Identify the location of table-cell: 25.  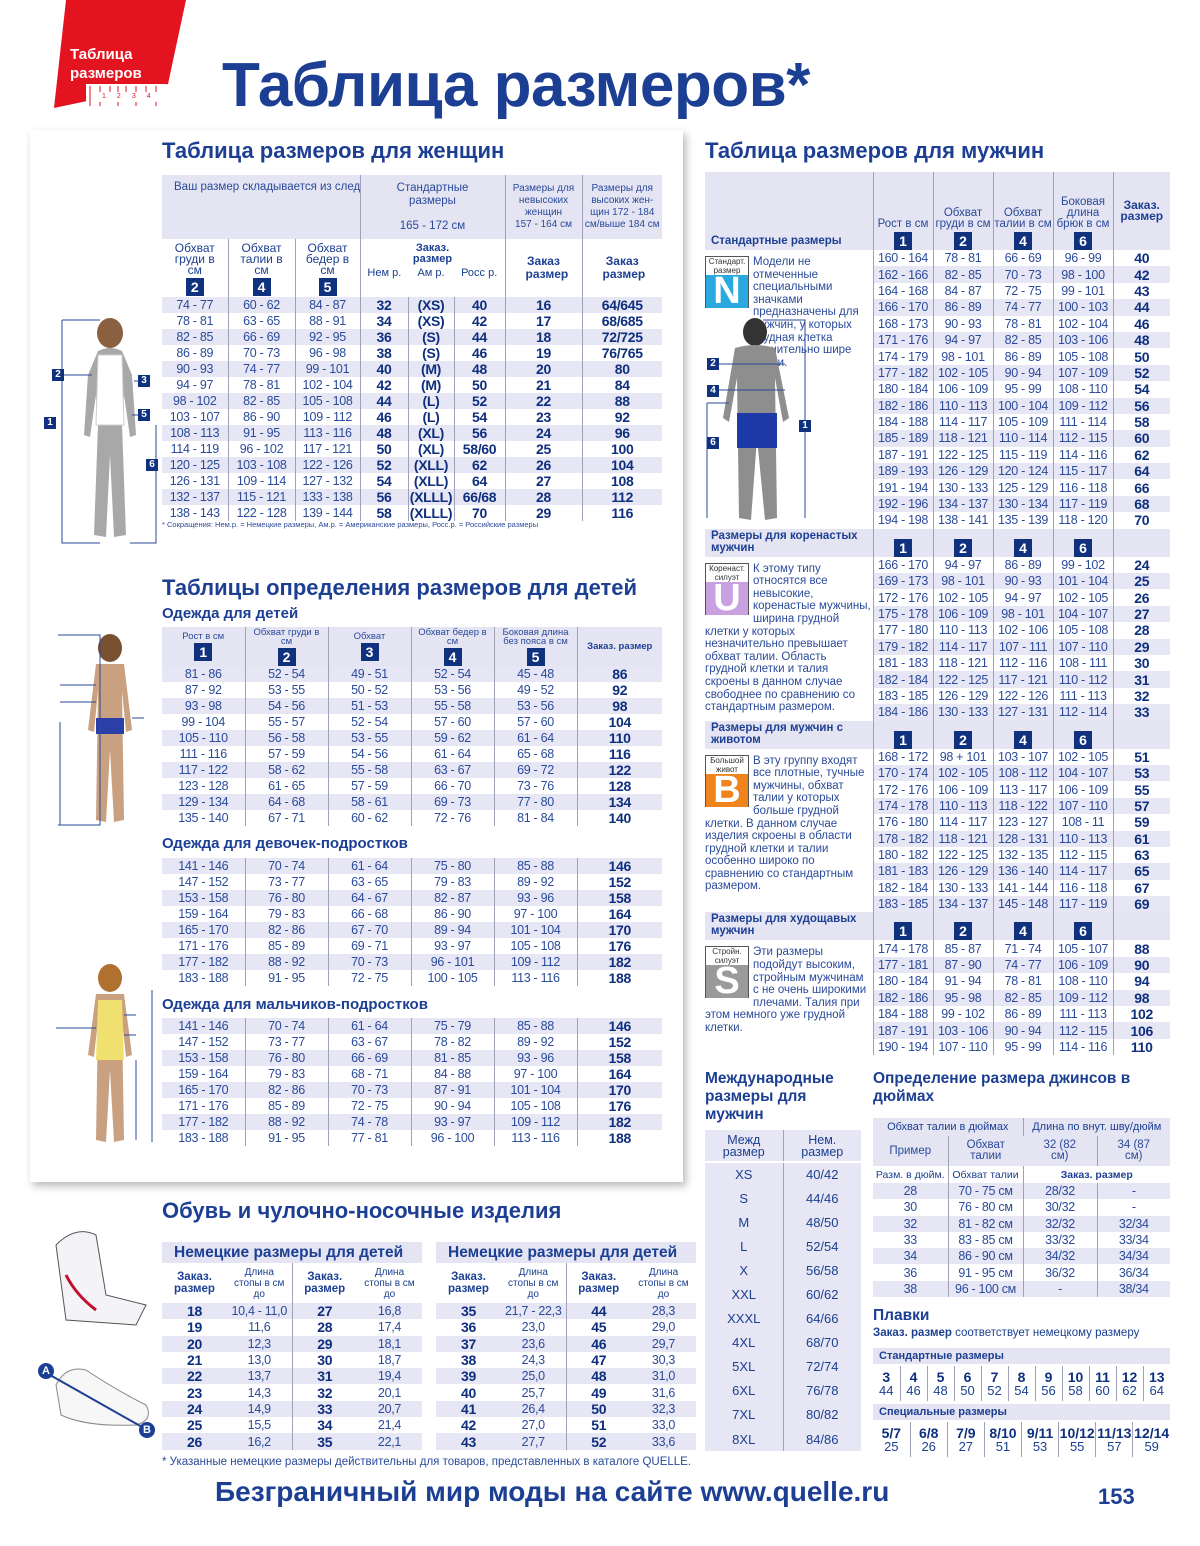
(543, 449).